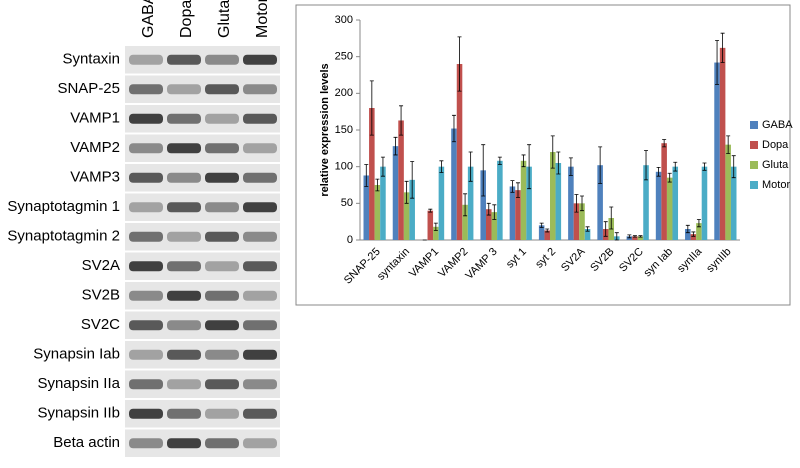 This screenshot has height=468, width=800. What do you see at coordinates (100, 324) in the screenshot?
I see `row-label: SV2C` at bounding box center [100, 324].